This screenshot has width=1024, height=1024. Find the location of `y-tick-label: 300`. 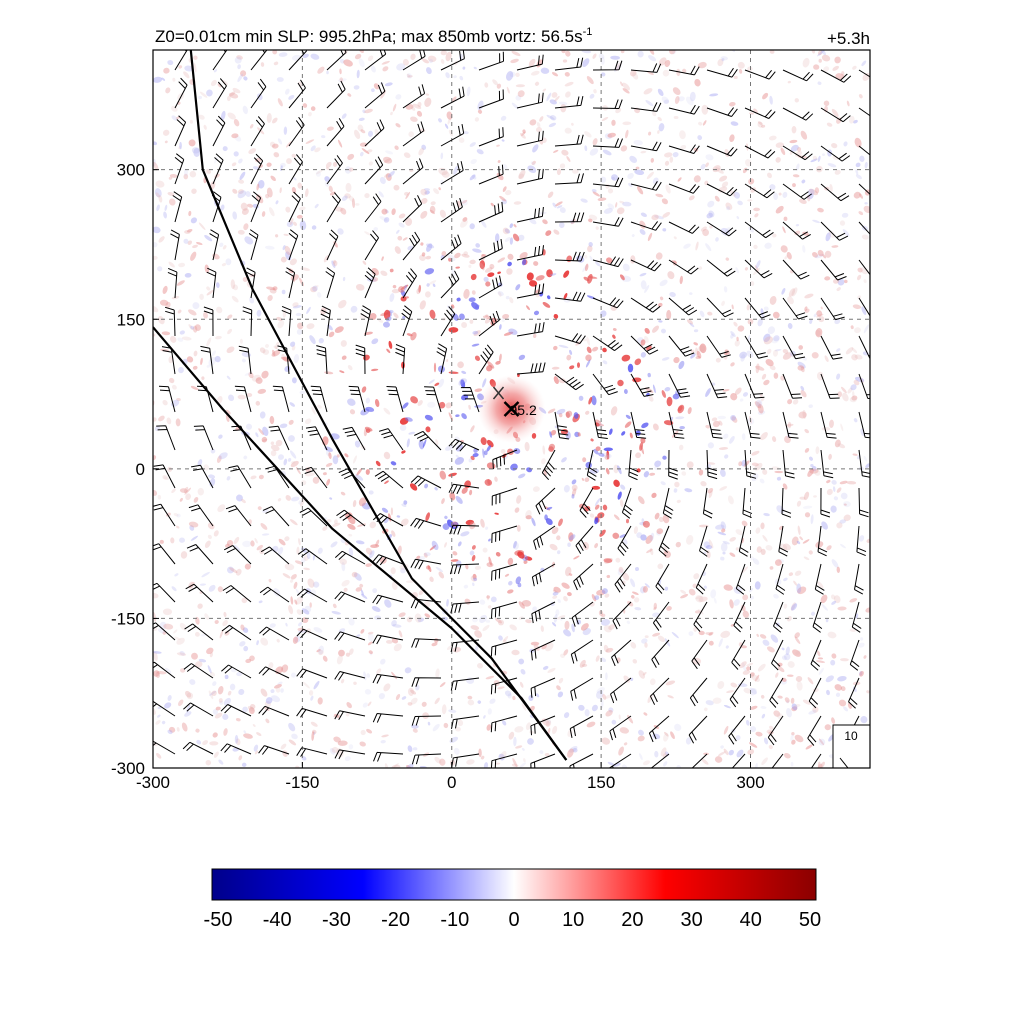

y-tick-label: 300 is located at coordinates (131, 170).